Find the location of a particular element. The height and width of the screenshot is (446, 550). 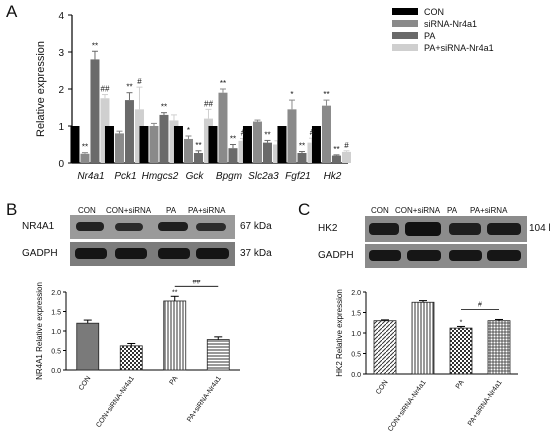

legend-label: PA+siRNA-Nr4a1 is located at coordinates (459, 48).